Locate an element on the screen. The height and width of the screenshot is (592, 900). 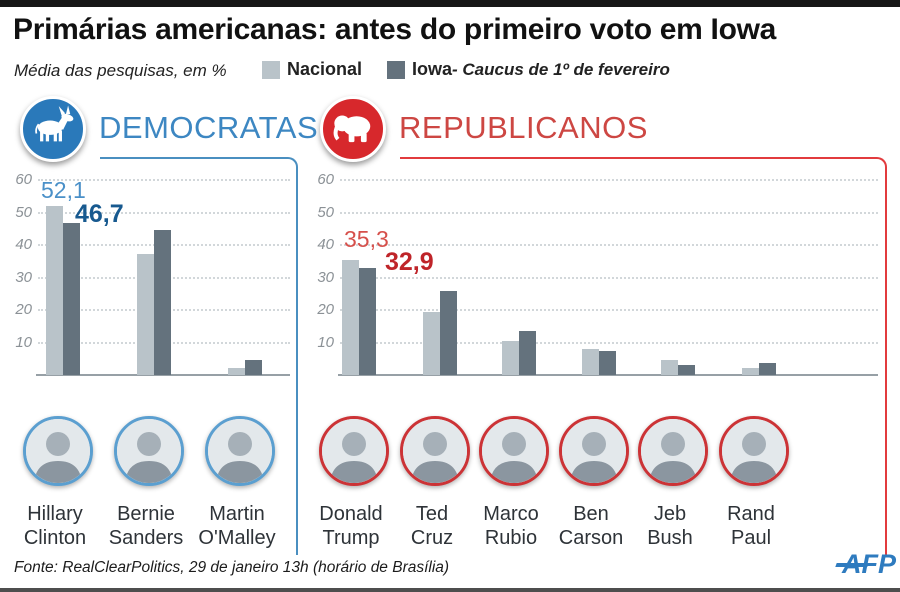
value-label: 32,9 is located at coordinates (409, 262).